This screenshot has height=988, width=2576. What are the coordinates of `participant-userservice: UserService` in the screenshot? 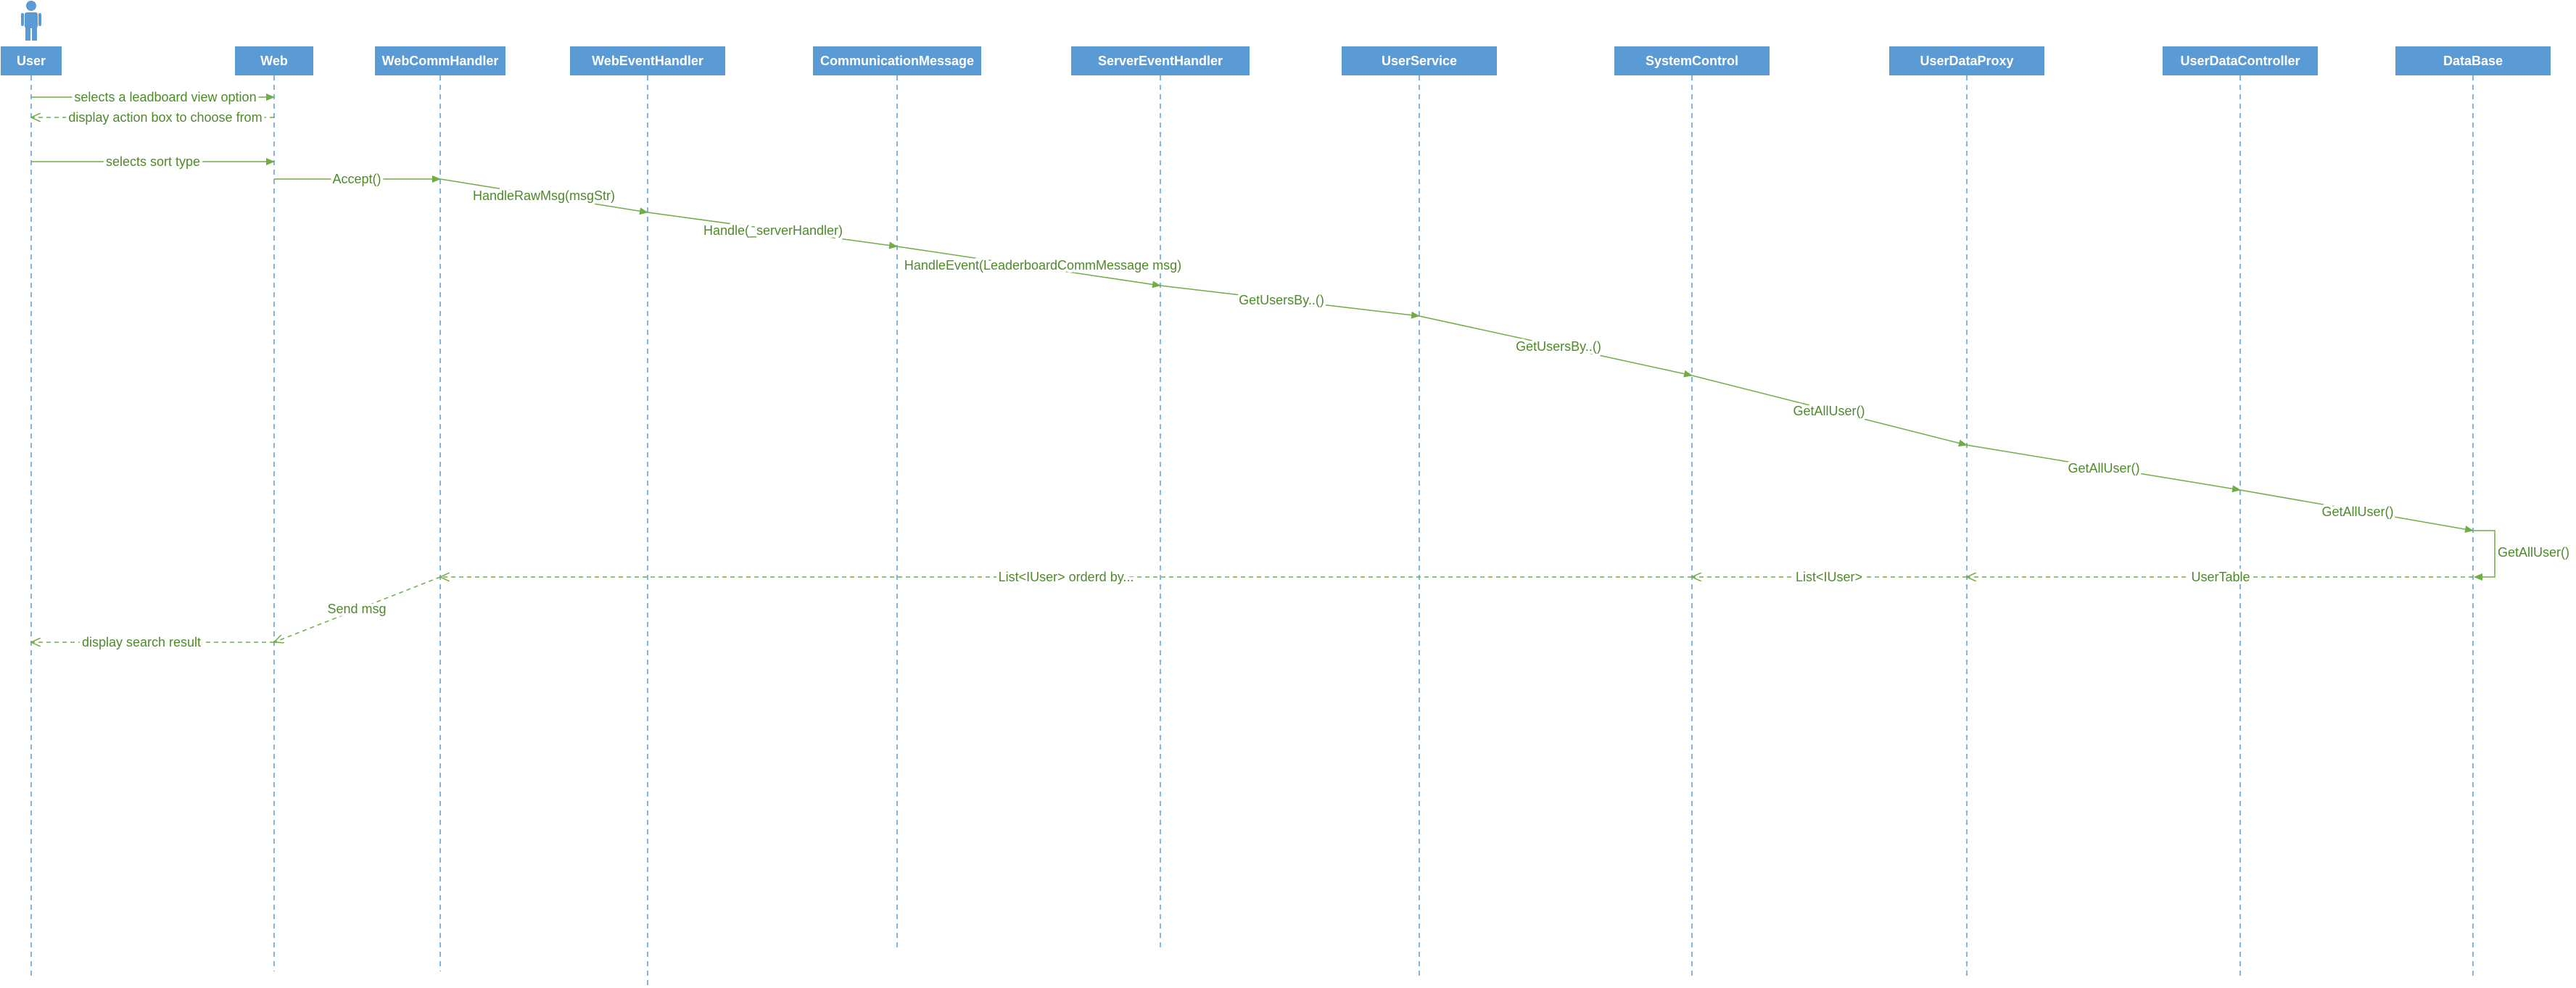 It's located at (1419, 60).